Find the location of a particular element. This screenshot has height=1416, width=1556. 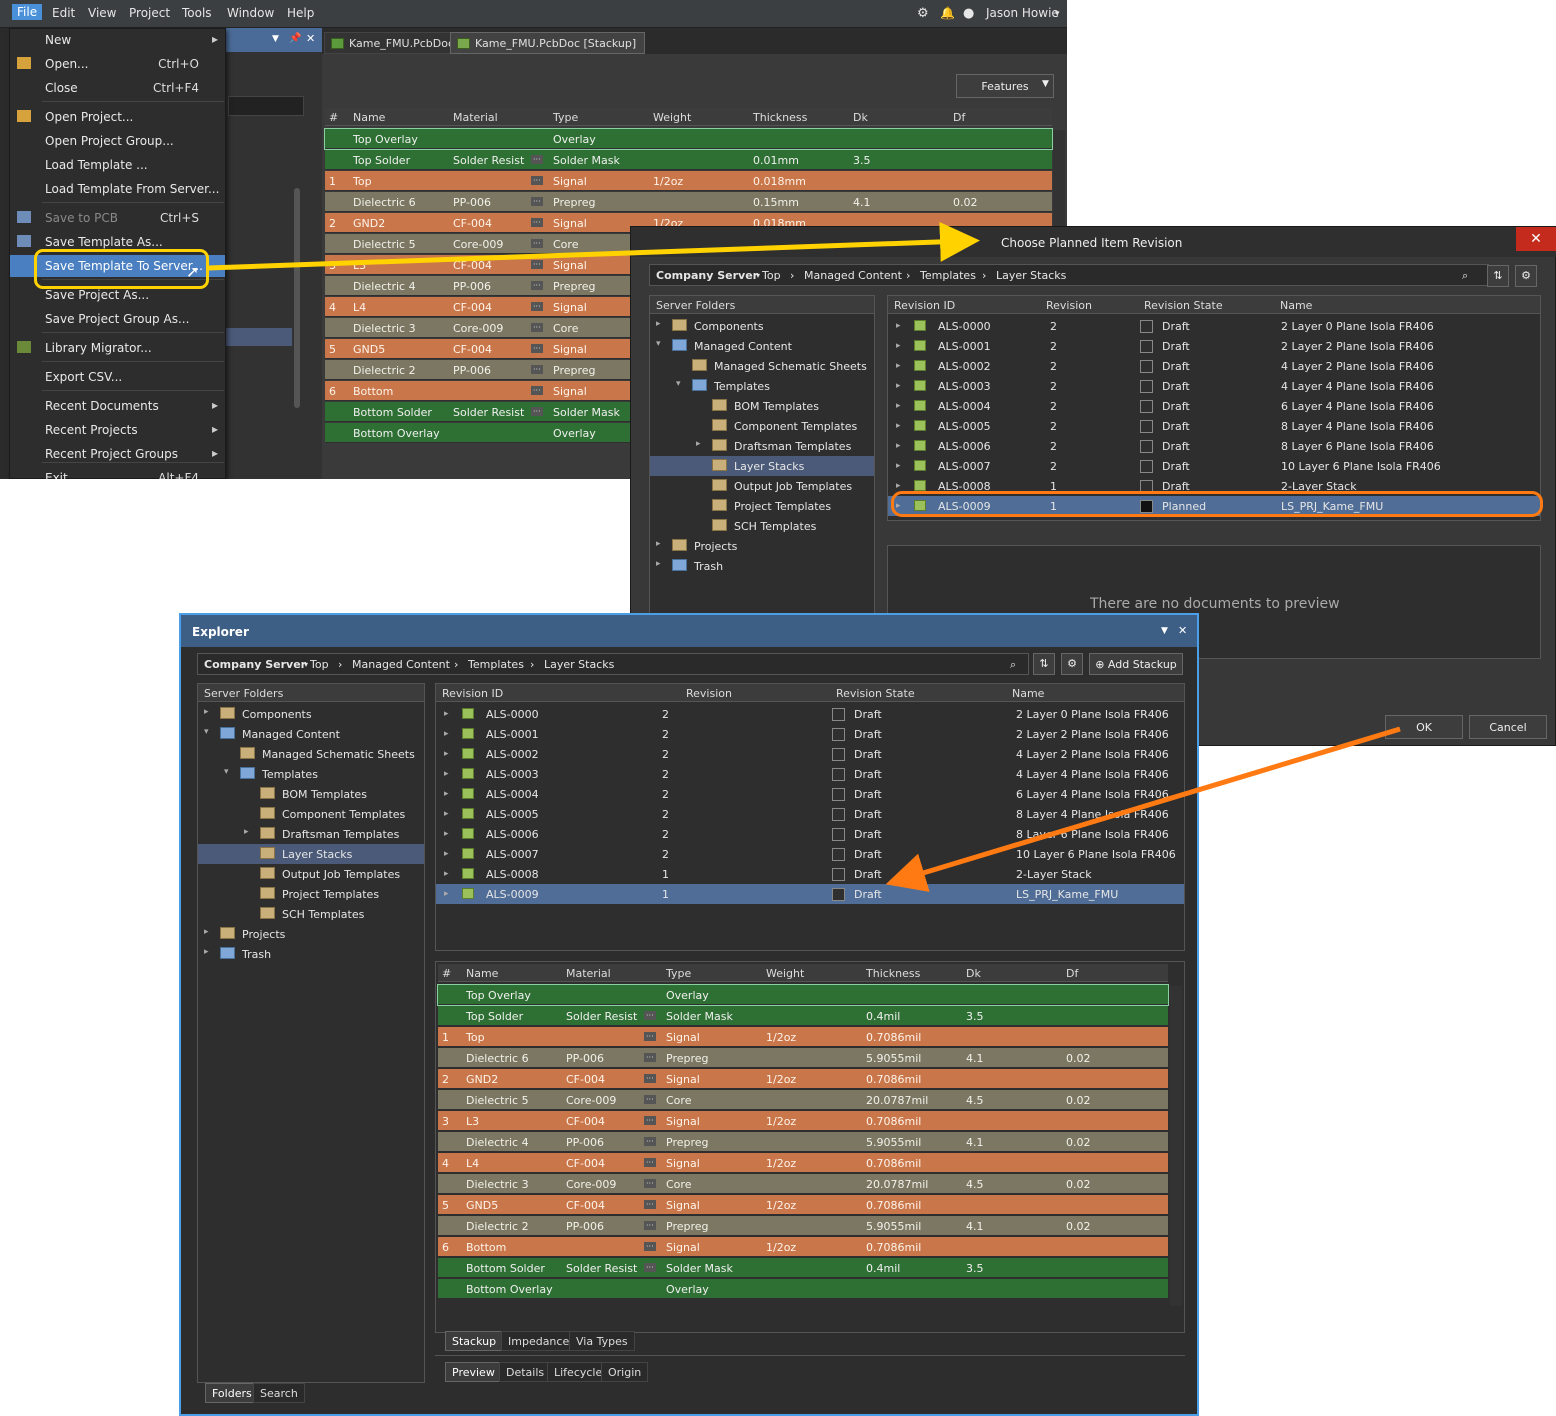

col-thickness: Thickness is located at coordinates (893, 973).